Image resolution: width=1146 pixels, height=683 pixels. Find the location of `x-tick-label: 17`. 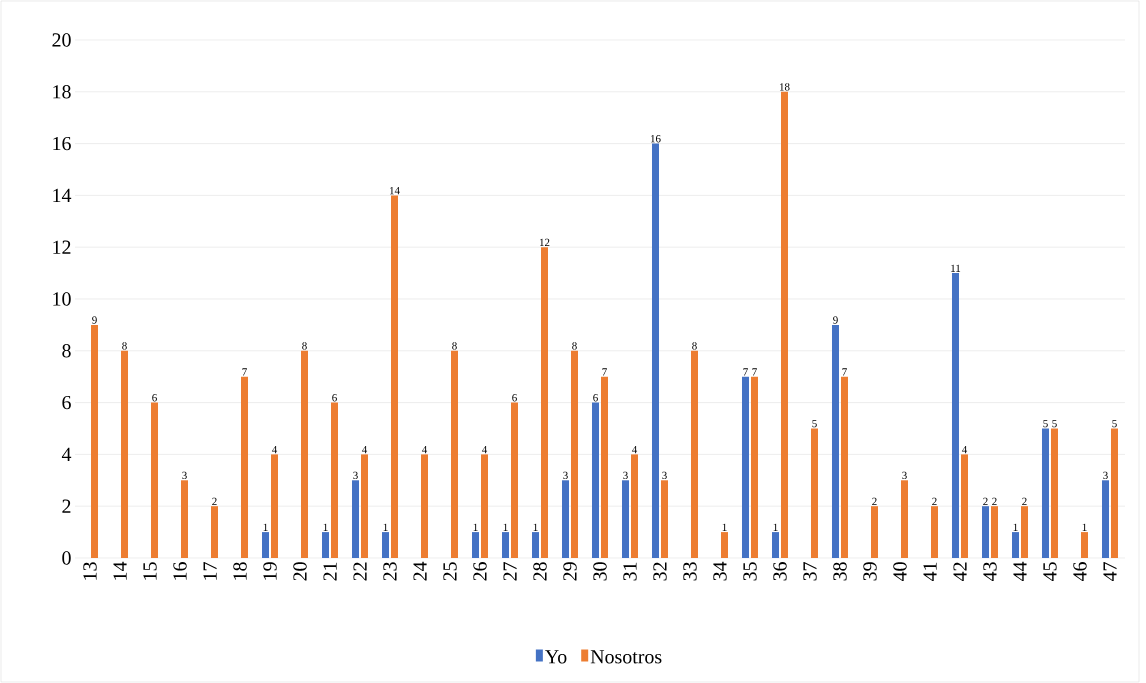

x-tick-label: 17 is located at coordinates (210, 571).